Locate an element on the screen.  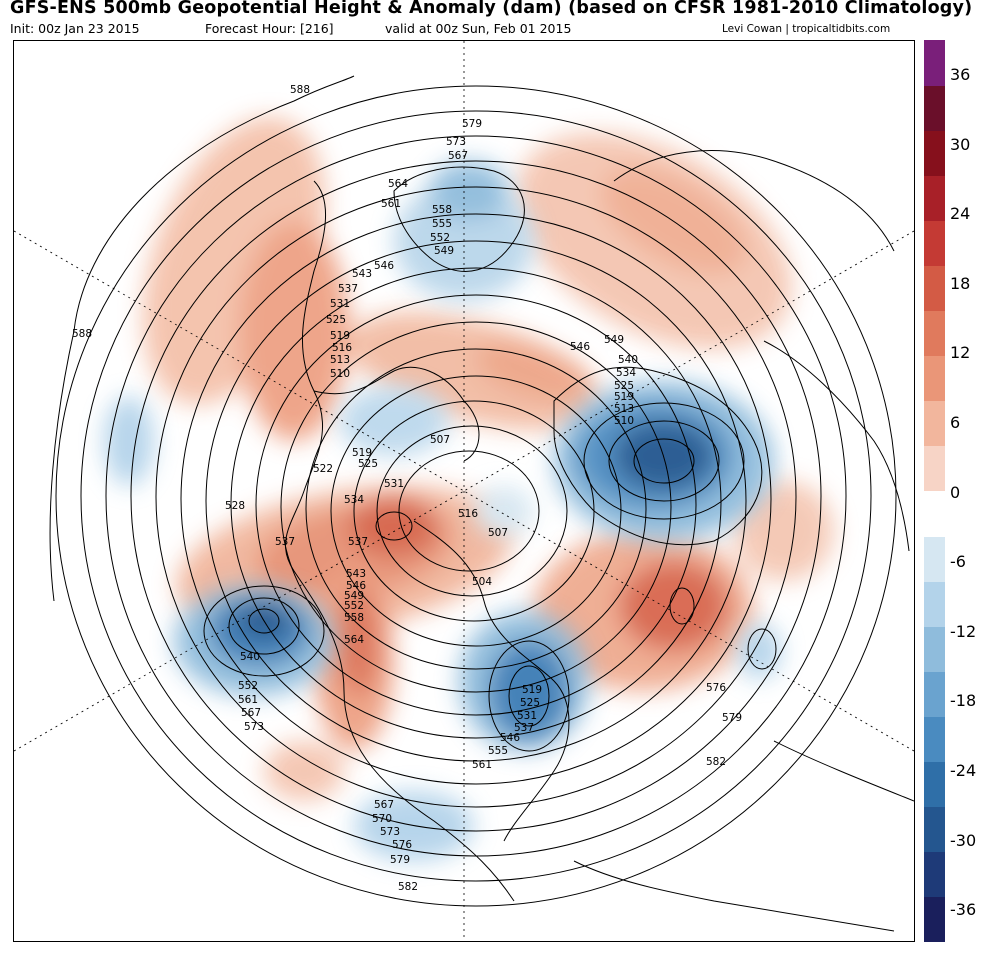
valid-time: valid at 00z Sun, Feb 01 2015 is located at coordinates (478, 28).